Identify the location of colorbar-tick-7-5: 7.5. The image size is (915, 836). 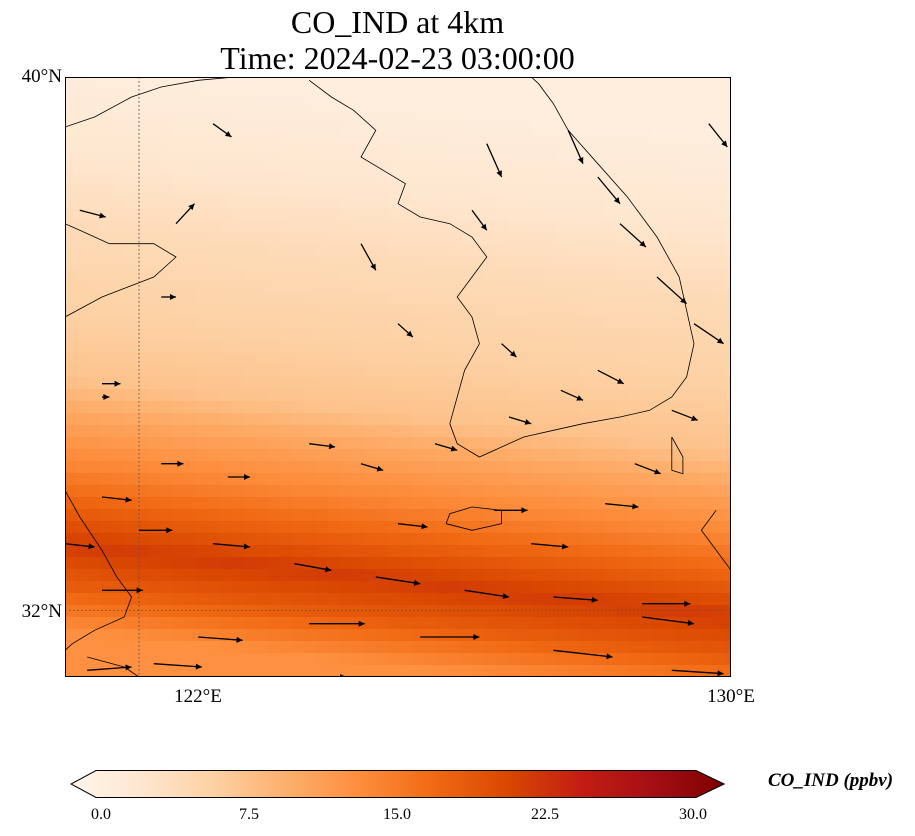
(249, 814).